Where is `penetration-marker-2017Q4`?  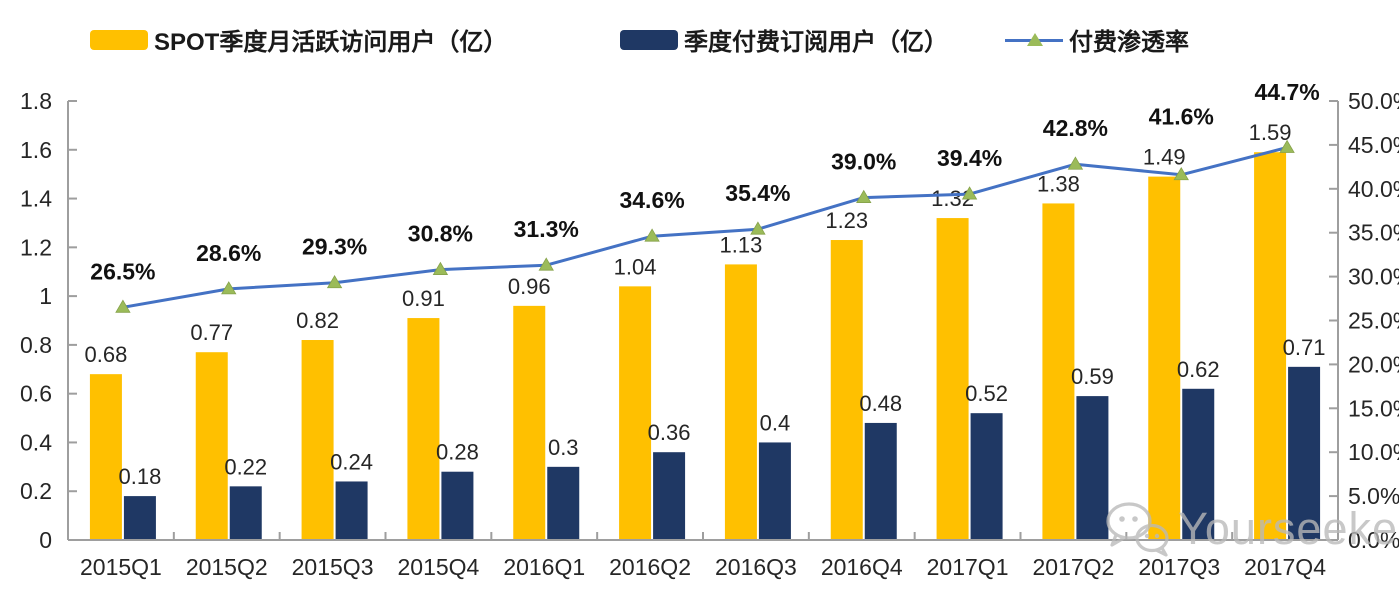 penetration-marker-2017Q4 is located at coordinates (1287, 146).